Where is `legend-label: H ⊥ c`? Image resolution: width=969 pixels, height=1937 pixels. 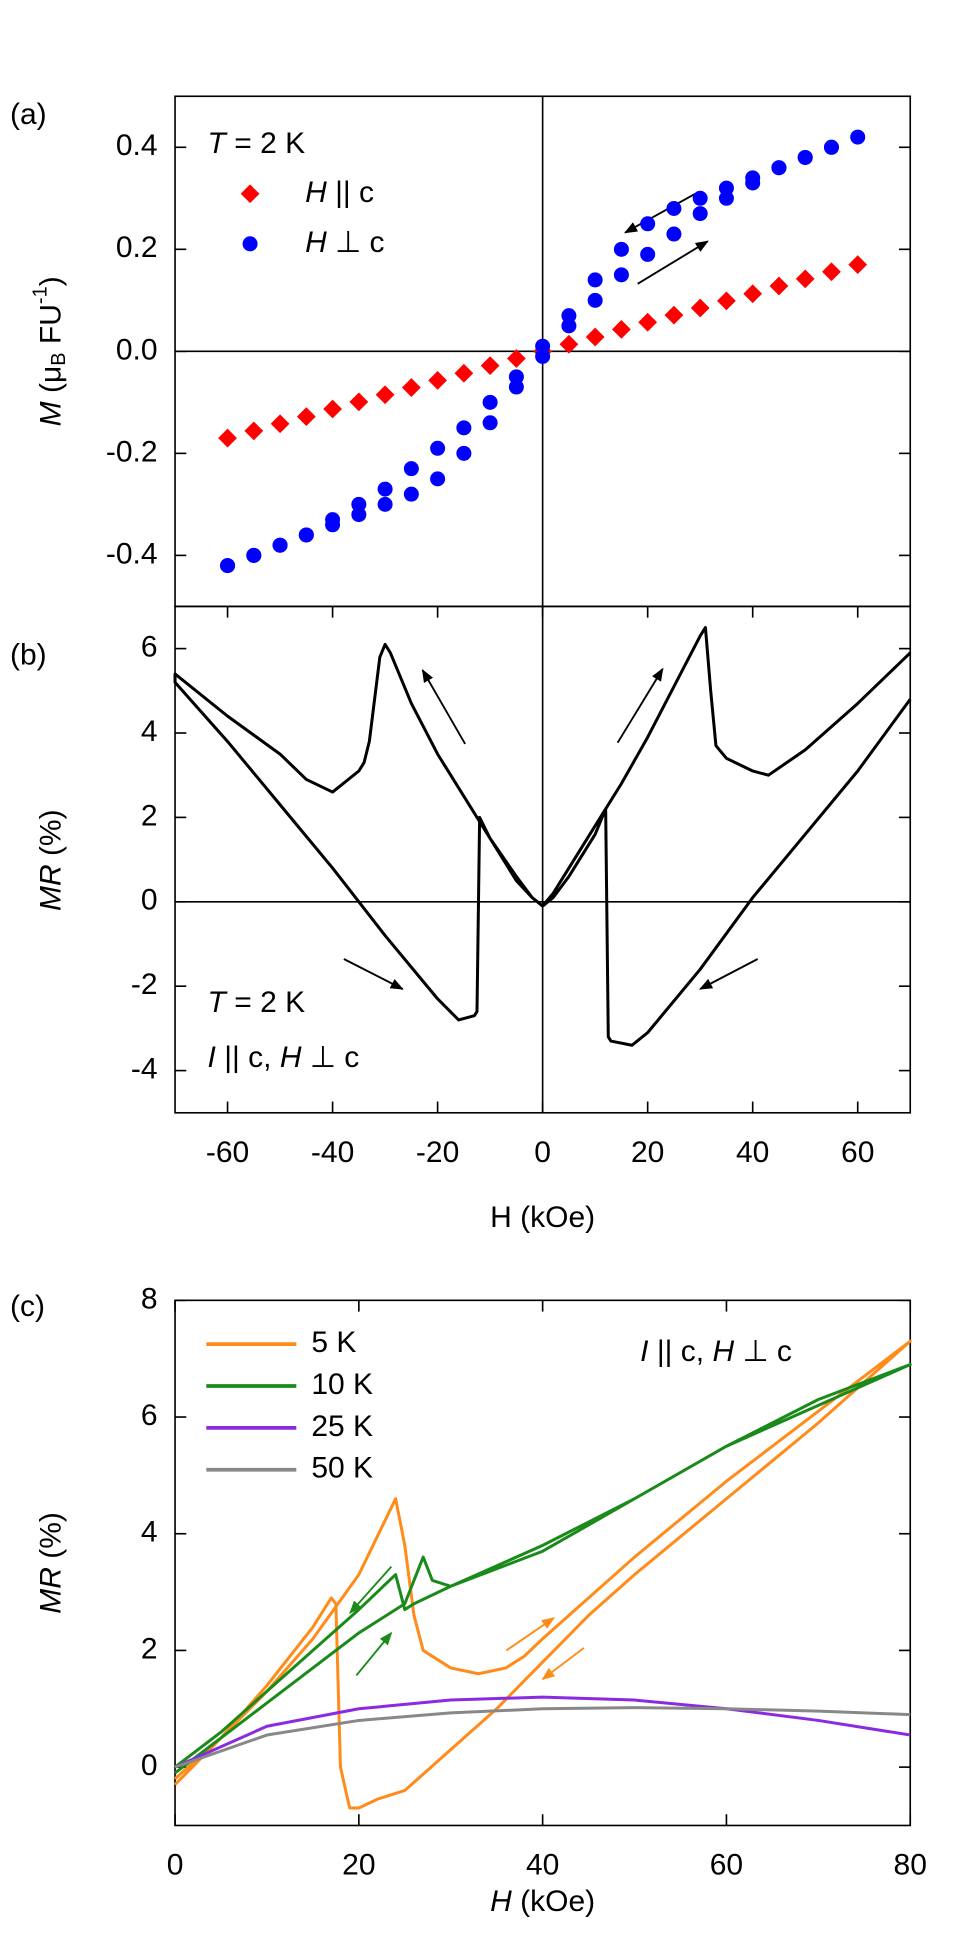
legend-label: H ⊥ c is located at coordinates (344, 242).